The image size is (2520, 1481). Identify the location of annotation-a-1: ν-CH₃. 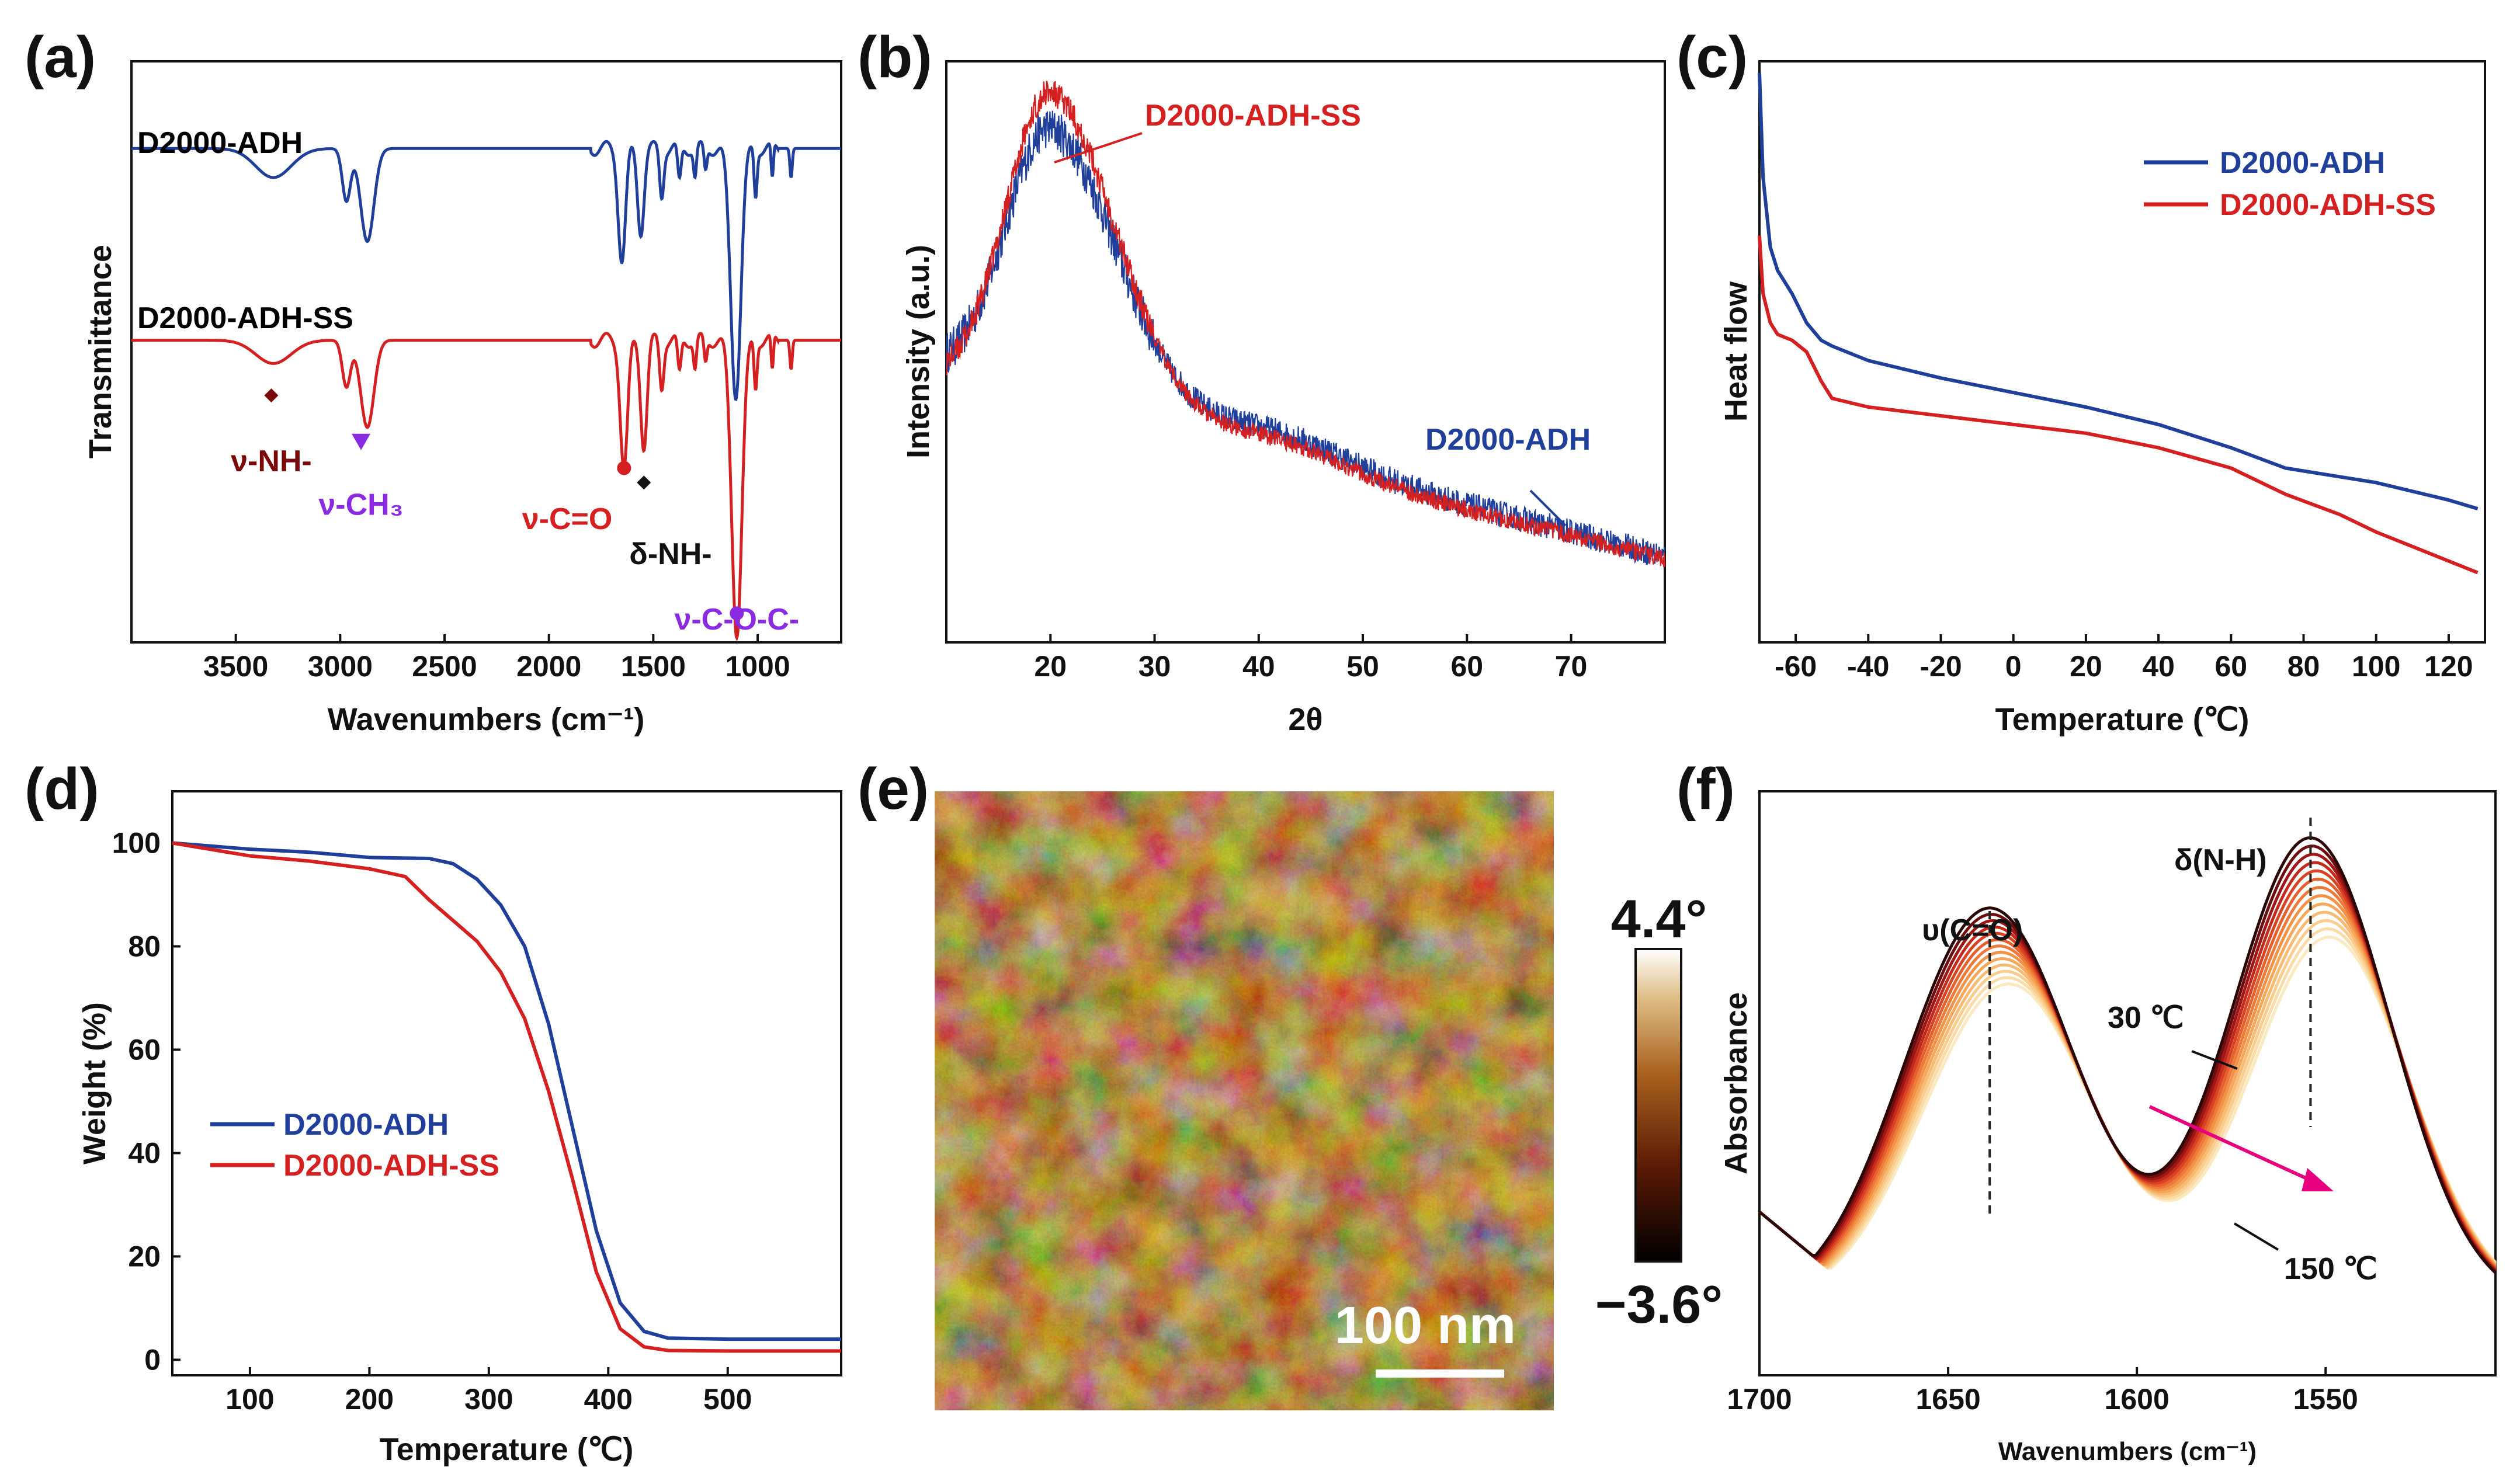
(360, 505).